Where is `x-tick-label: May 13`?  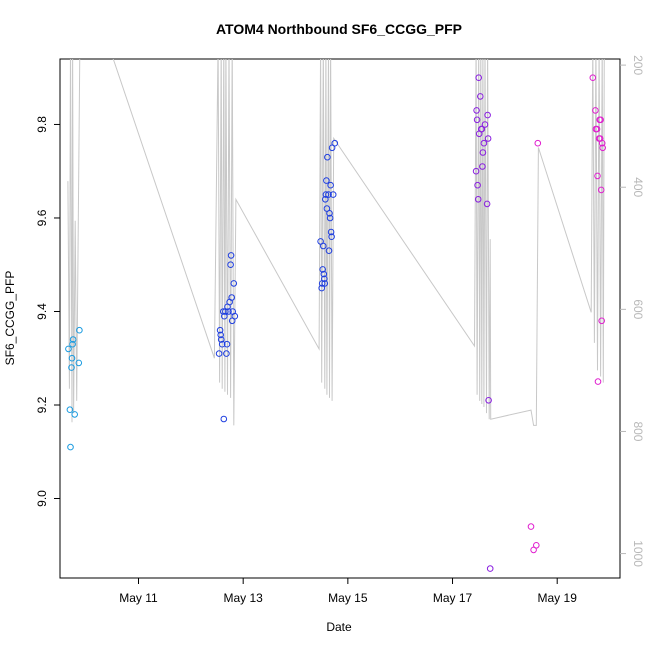 x-tick-label: May 13 is located at coordinates (243, 598).